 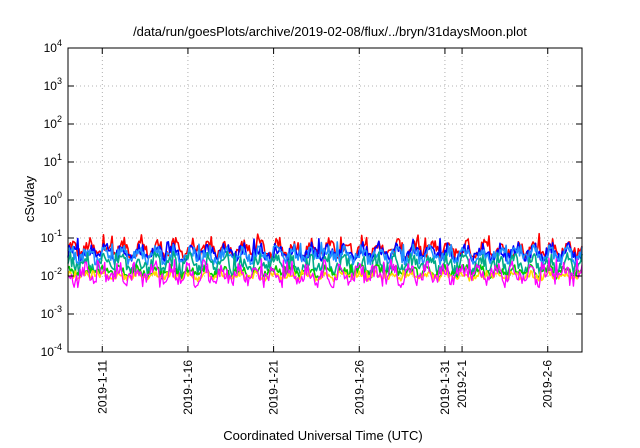 I want to click on y-tick-label: 10⁻⁴, so click(x=51, y=350).